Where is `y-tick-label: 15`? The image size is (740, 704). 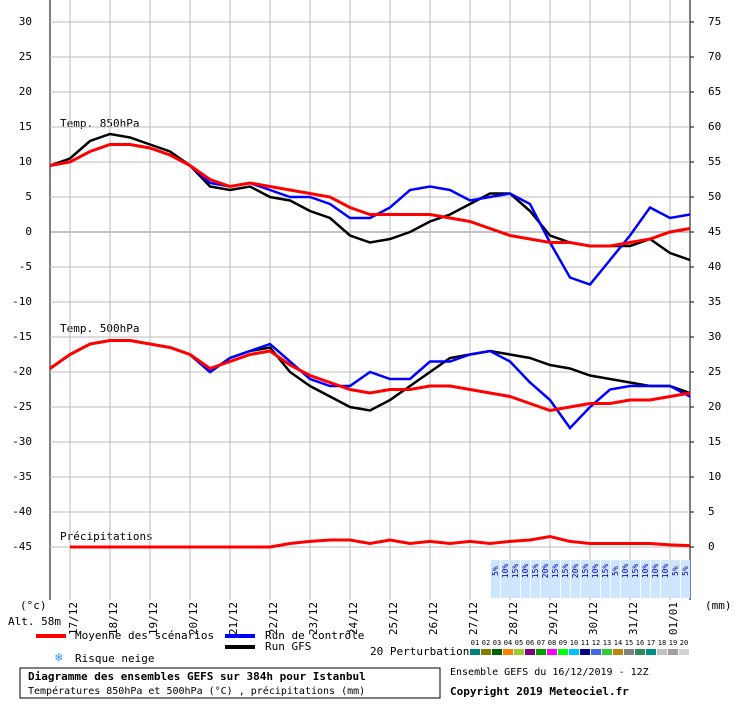 y-tick-label: 15 is located at coordinates (25, 126).